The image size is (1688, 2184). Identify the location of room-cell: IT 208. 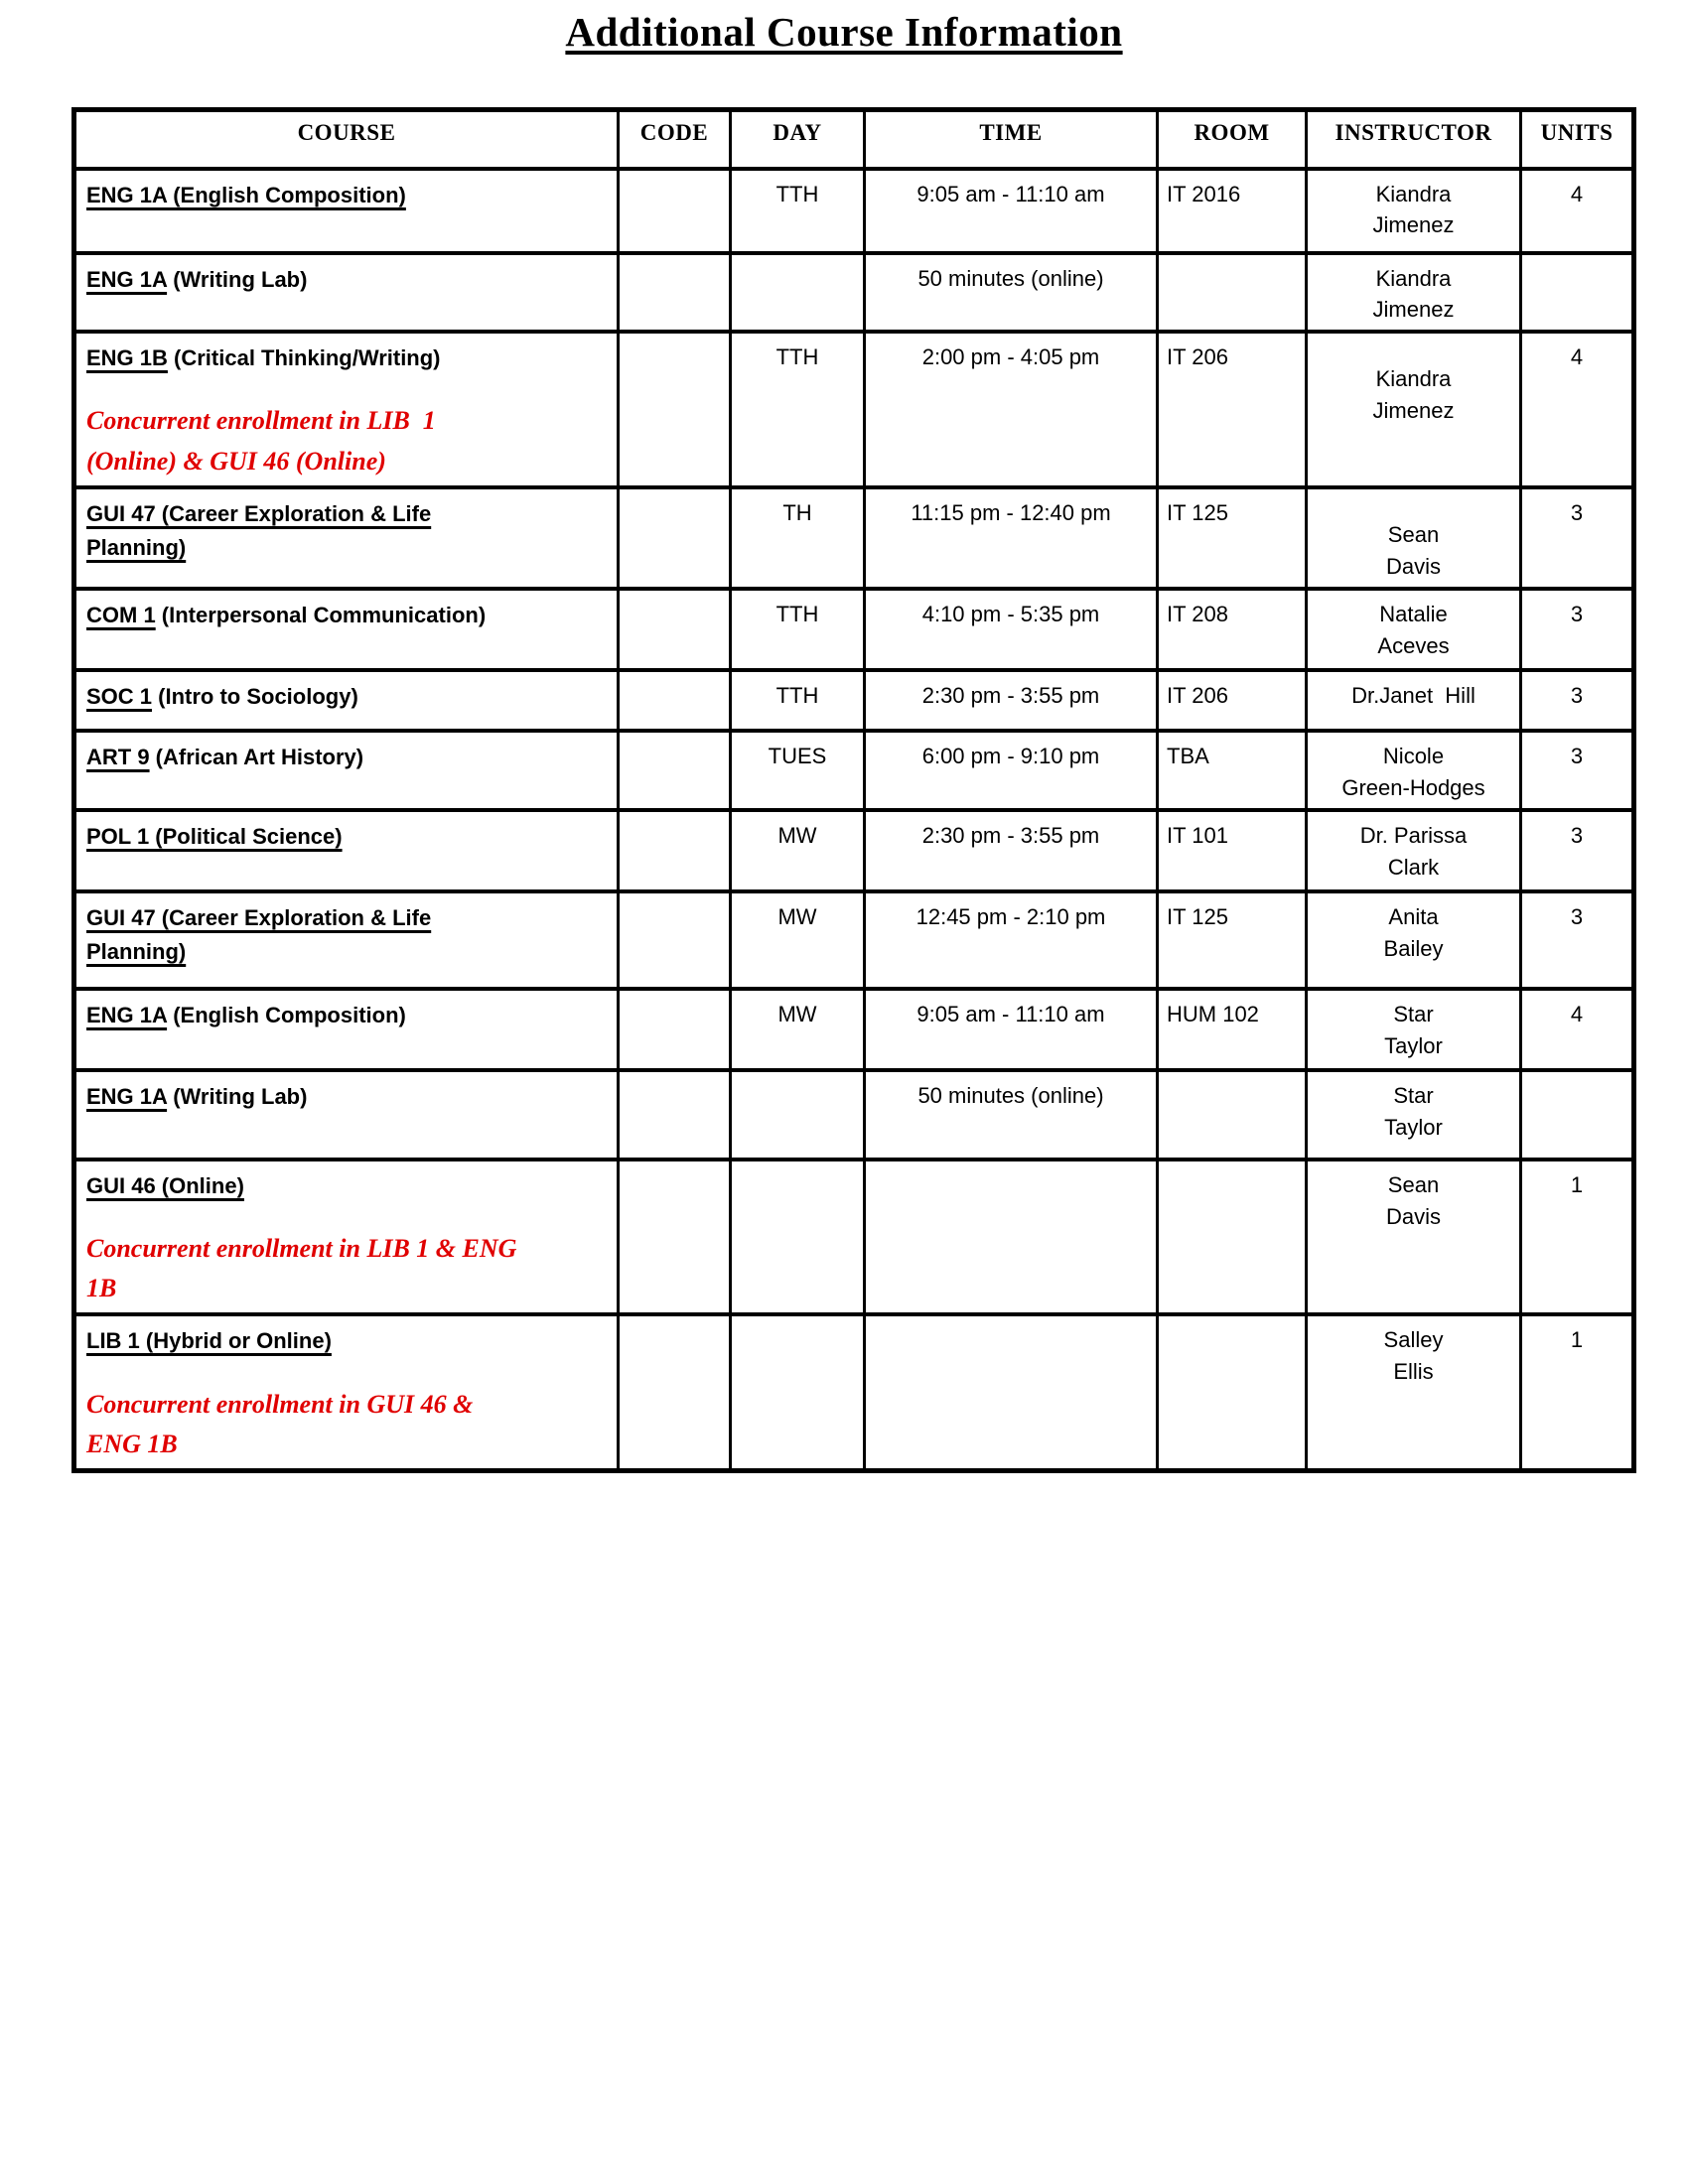
(1232, 629).